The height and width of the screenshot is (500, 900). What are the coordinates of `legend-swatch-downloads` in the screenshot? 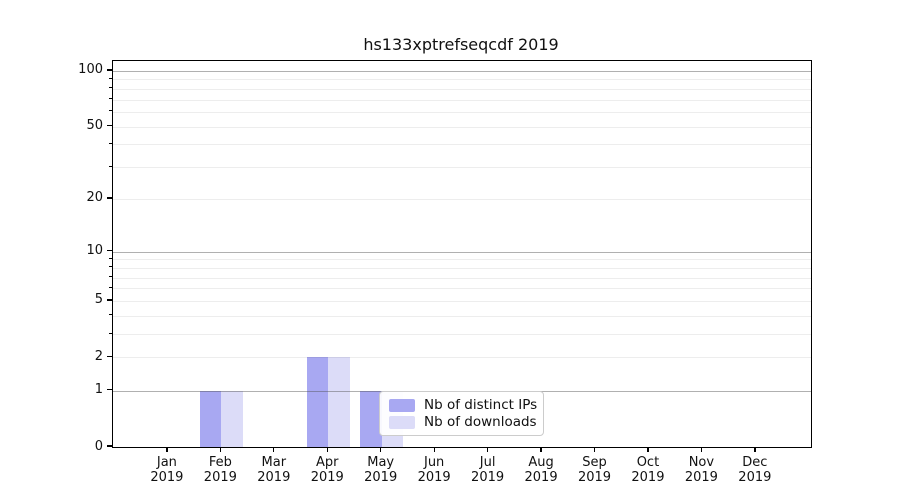 It's located at (402, 422).